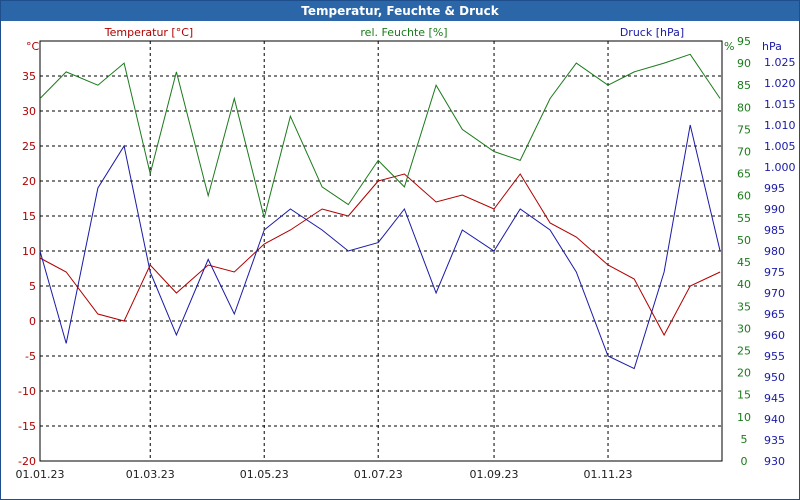 The width and height of the screenshot is (800, 500). Describe the element at coordinates (774, 377) in the screenshot. I see `pressure-tick-label: 950` at that location.